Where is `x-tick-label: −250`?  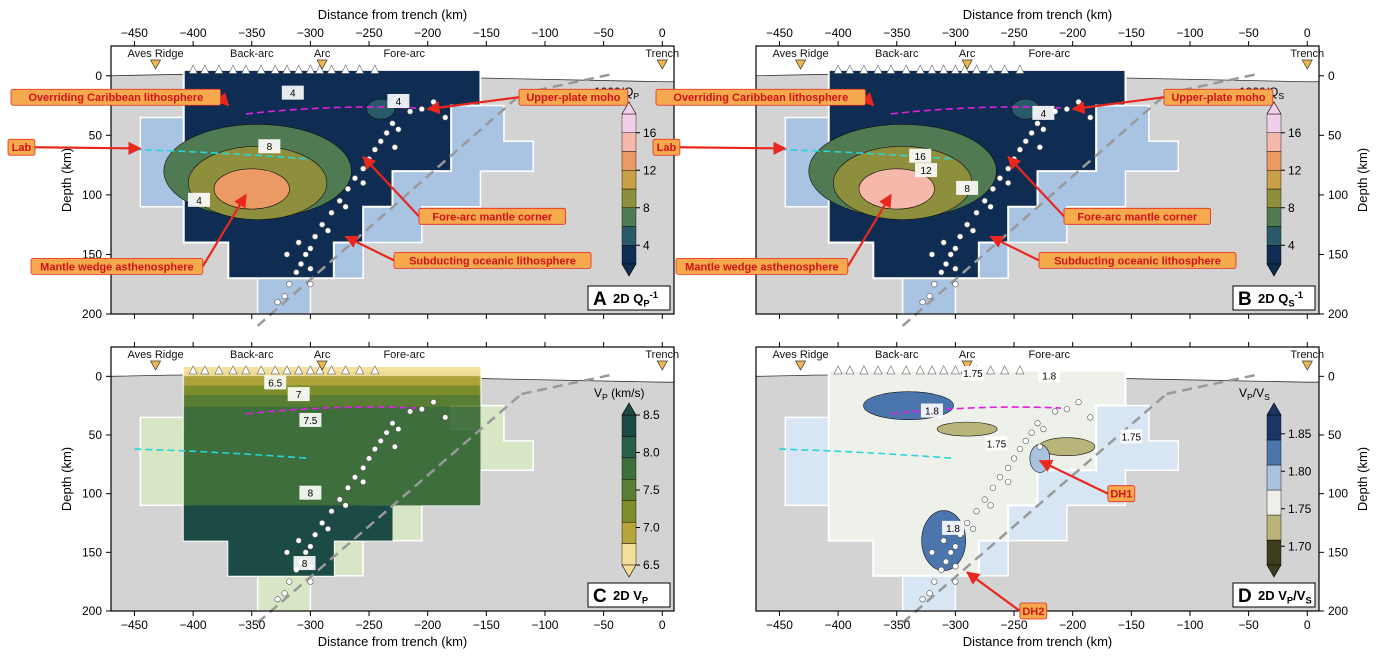 x-tick-label: −250 is located at coordinates (369, 625).